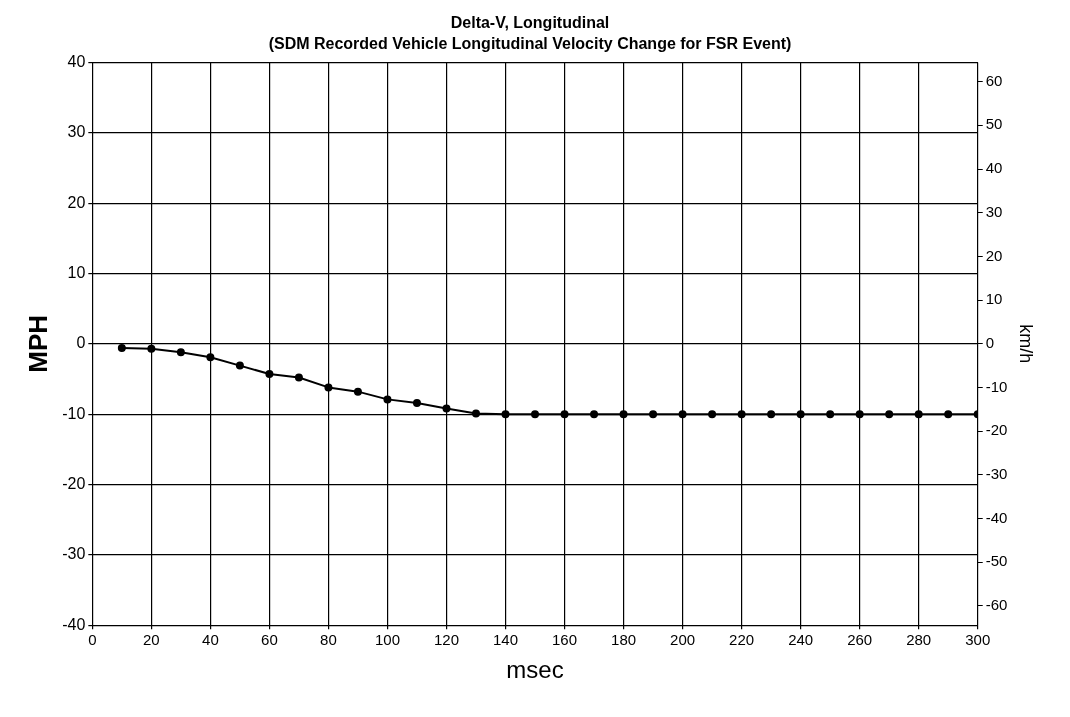 The height and width of the screenshot is (717, 1070). What do you see at coordinates (76, 272) in the screenshot?
I see `y-tick-label: 10` at bounding box center [76, 272].